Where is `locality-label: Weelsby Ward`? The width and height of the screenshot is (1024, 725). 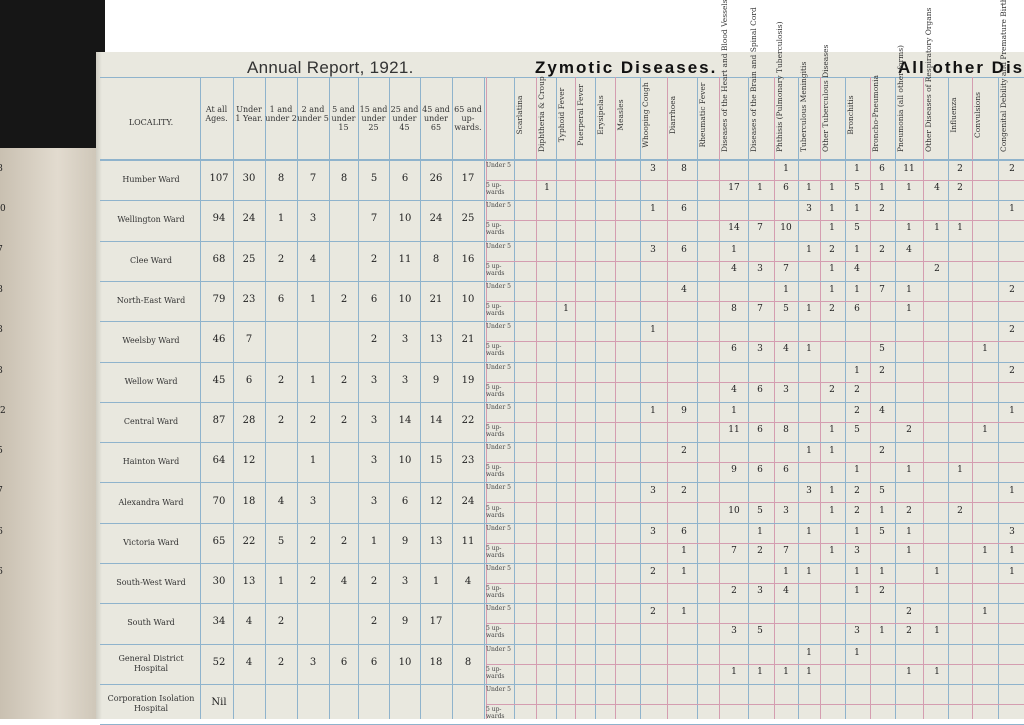
locality-label: Weelsby Ward is located at coordinates (151, 341).